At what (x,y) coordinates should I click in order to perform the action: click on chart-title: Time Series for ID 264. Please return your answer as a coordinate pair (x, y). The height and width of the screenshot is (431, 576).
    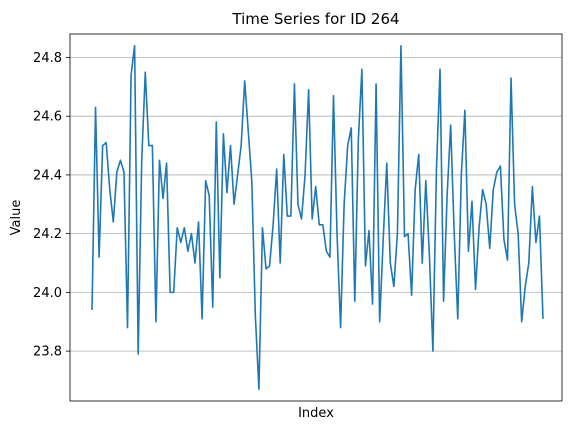
    Looking at the image, I should click on (315, 19).